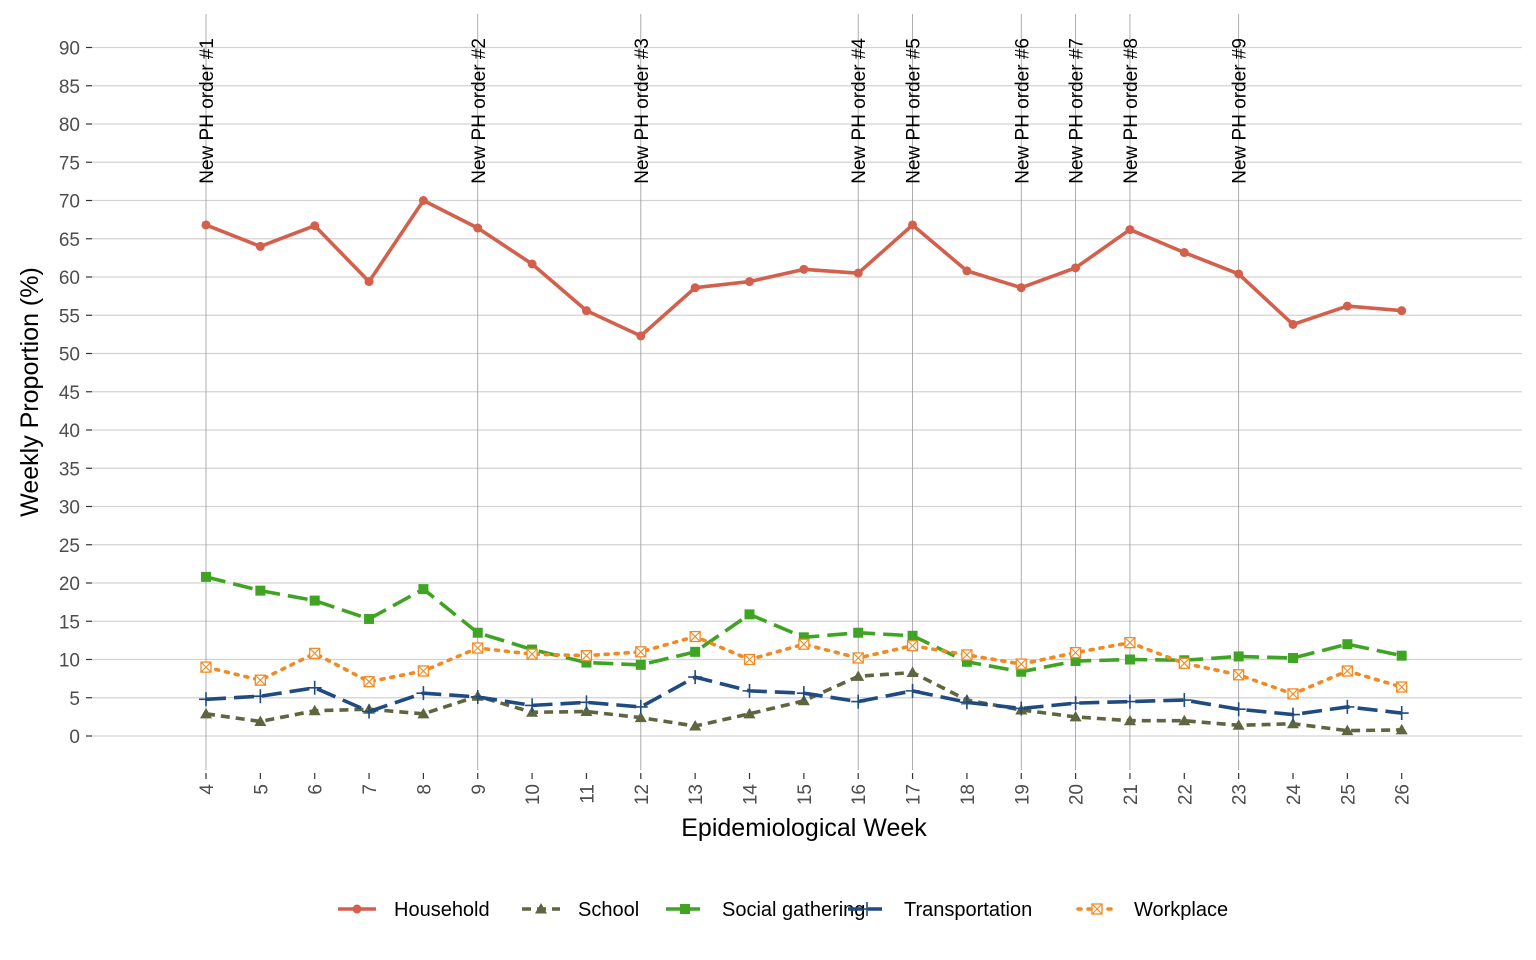 The image size is (1536, 960). Describe the element at coordinates (74, 699) in the screenshot. I see `y-tick-label: 5` at that location.